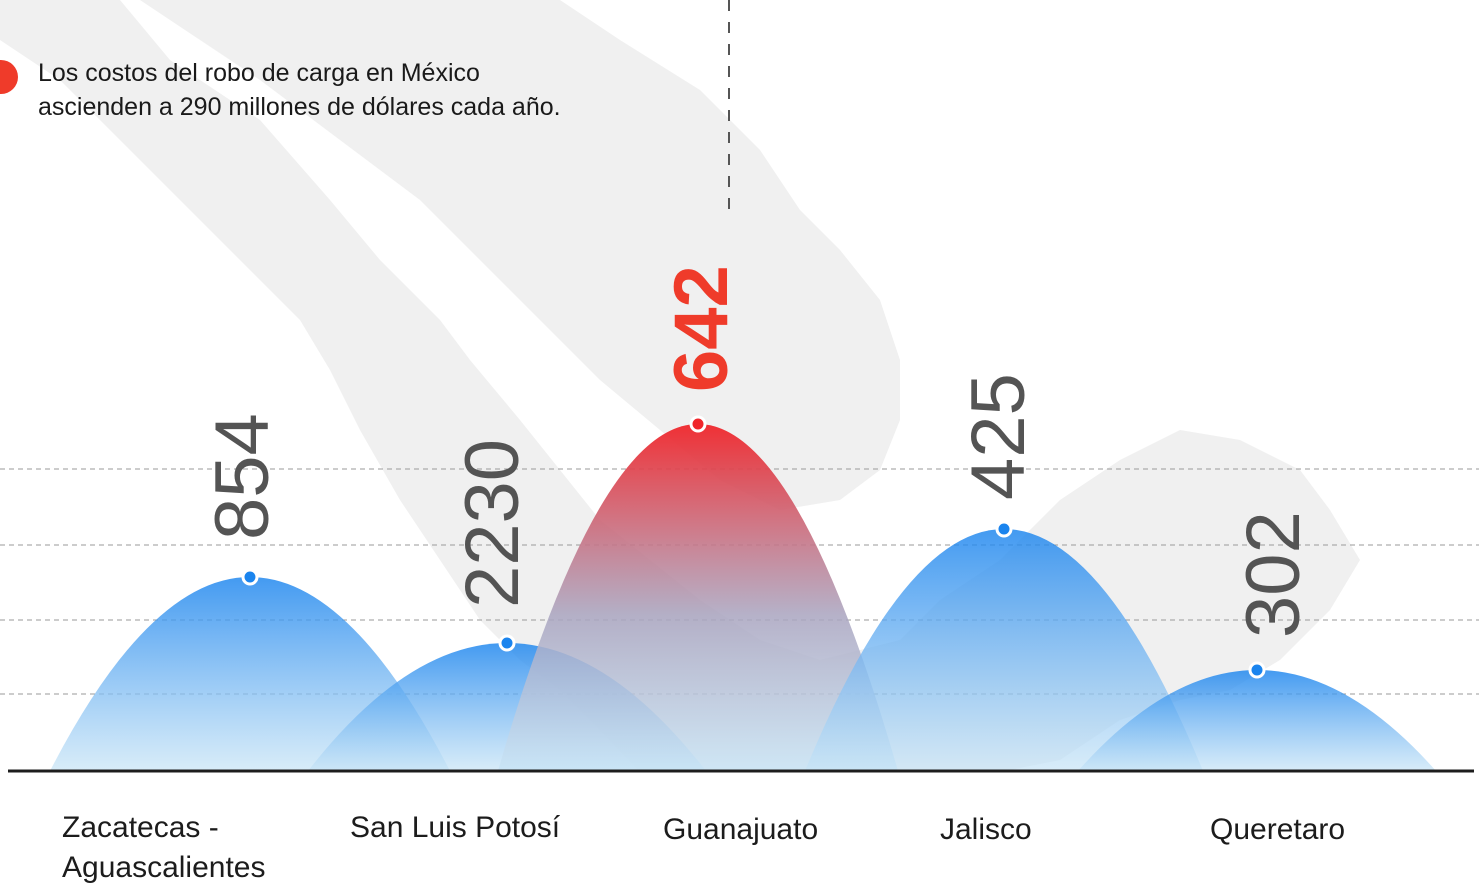 Image resolution: width=1479 pixels, height=892 pixels. I want to click on annotation-line-1: Los costos del robo de carga en México, so click(259, 73).